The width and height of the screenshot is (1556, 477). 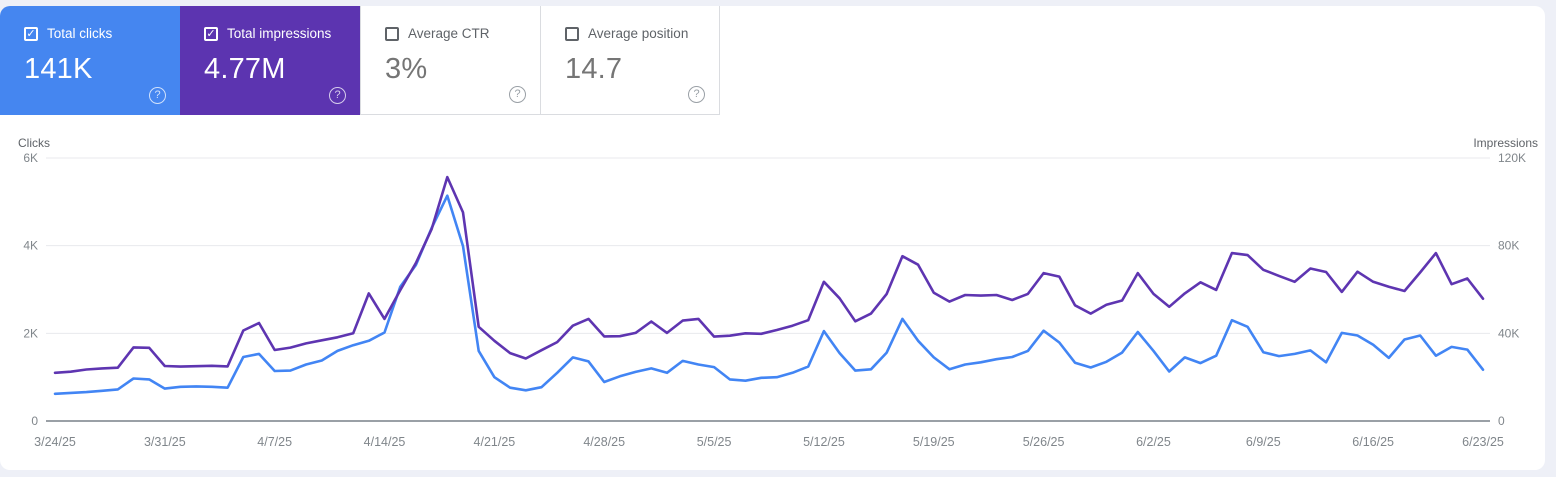 What do you see at coordinates (245, 69) in the screenshot?
I see `total-impressions-value: 4.77M` at bounding box center [245, 69].